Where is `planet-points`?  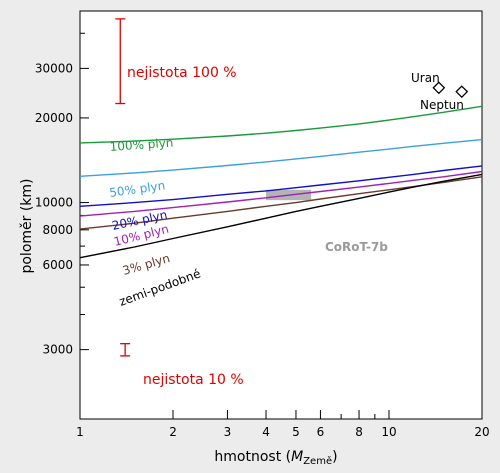
planet-points is located at coordinates (450, 90).